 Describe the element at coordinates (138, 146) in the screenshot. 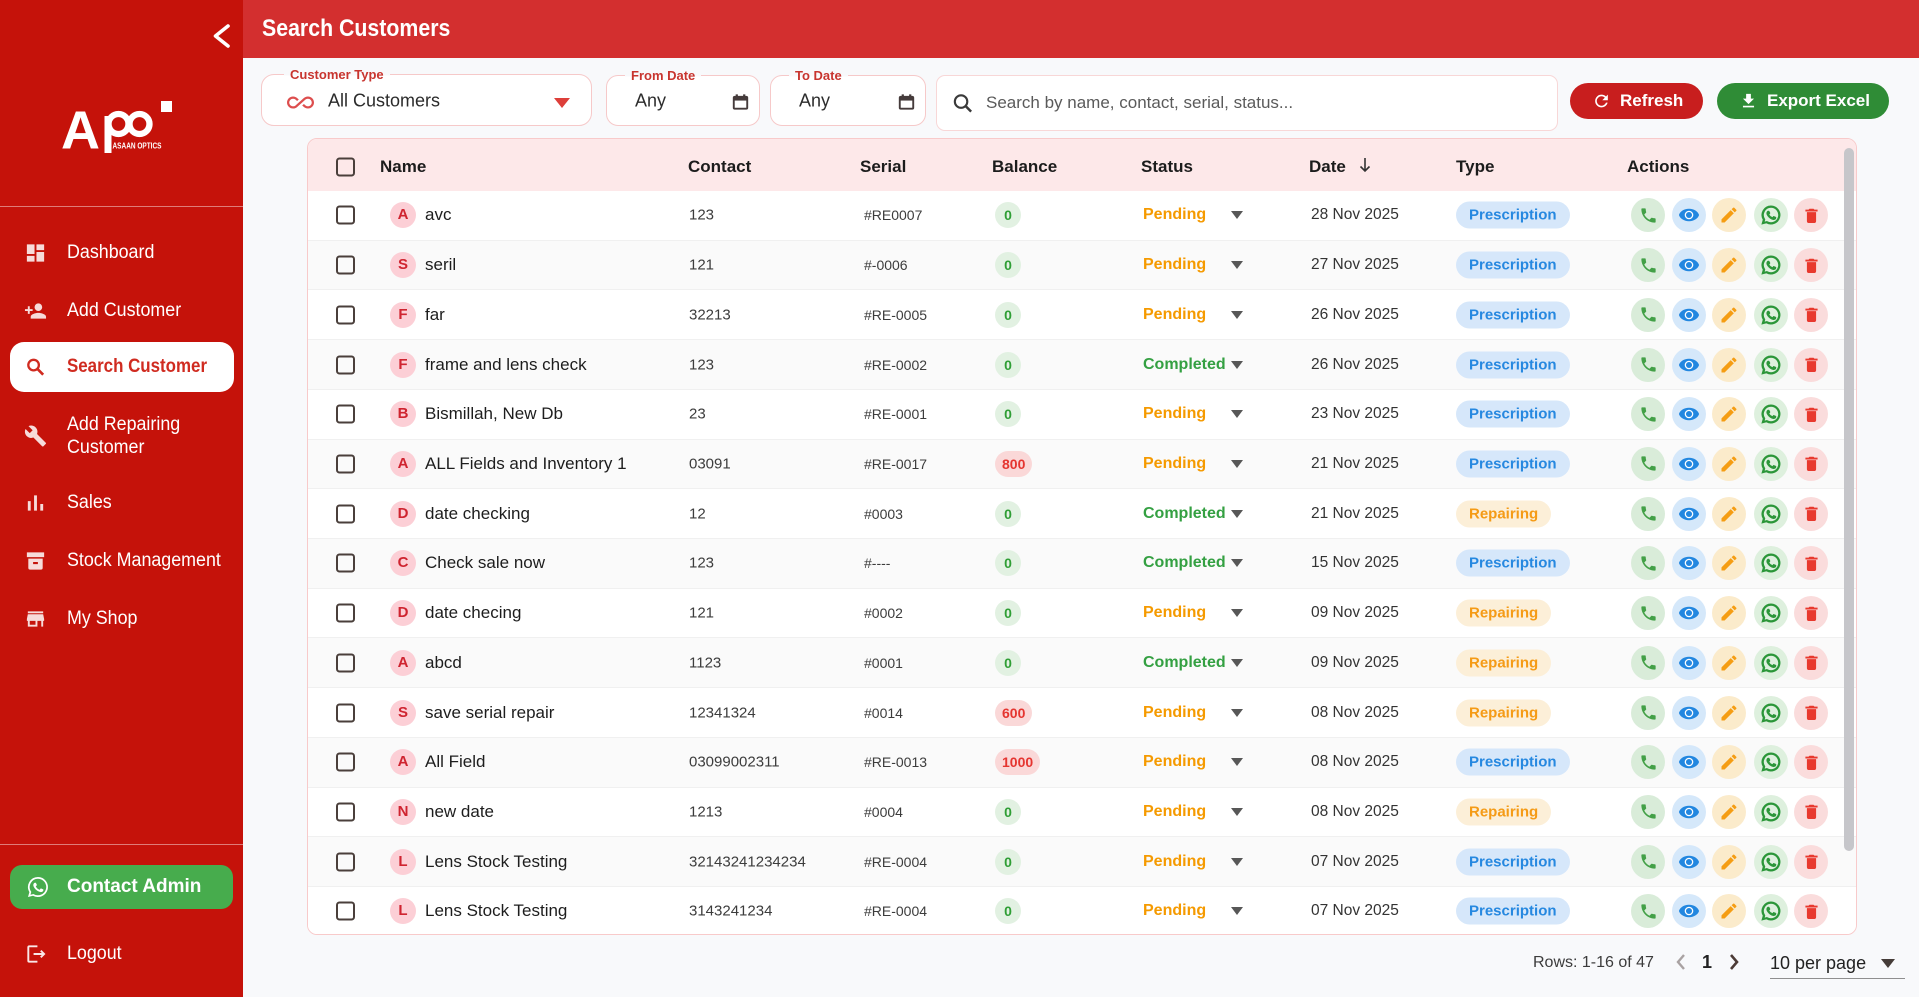

I see `svg-text: ASAAN OPTICS` at that location.